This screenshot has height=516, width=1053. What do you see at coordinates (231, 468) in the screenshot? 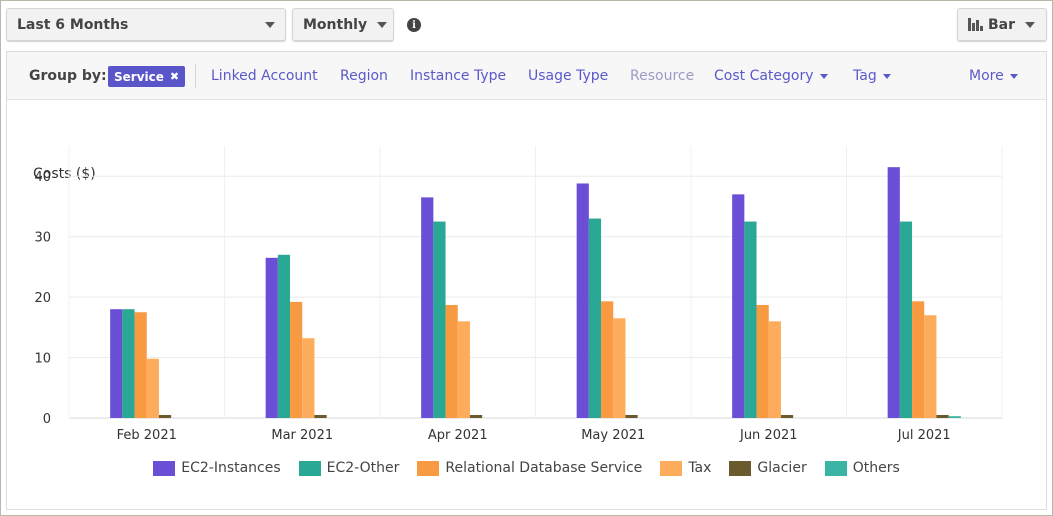
I see `legend-label: EC2-Instances` at bounding box center [231, 468].